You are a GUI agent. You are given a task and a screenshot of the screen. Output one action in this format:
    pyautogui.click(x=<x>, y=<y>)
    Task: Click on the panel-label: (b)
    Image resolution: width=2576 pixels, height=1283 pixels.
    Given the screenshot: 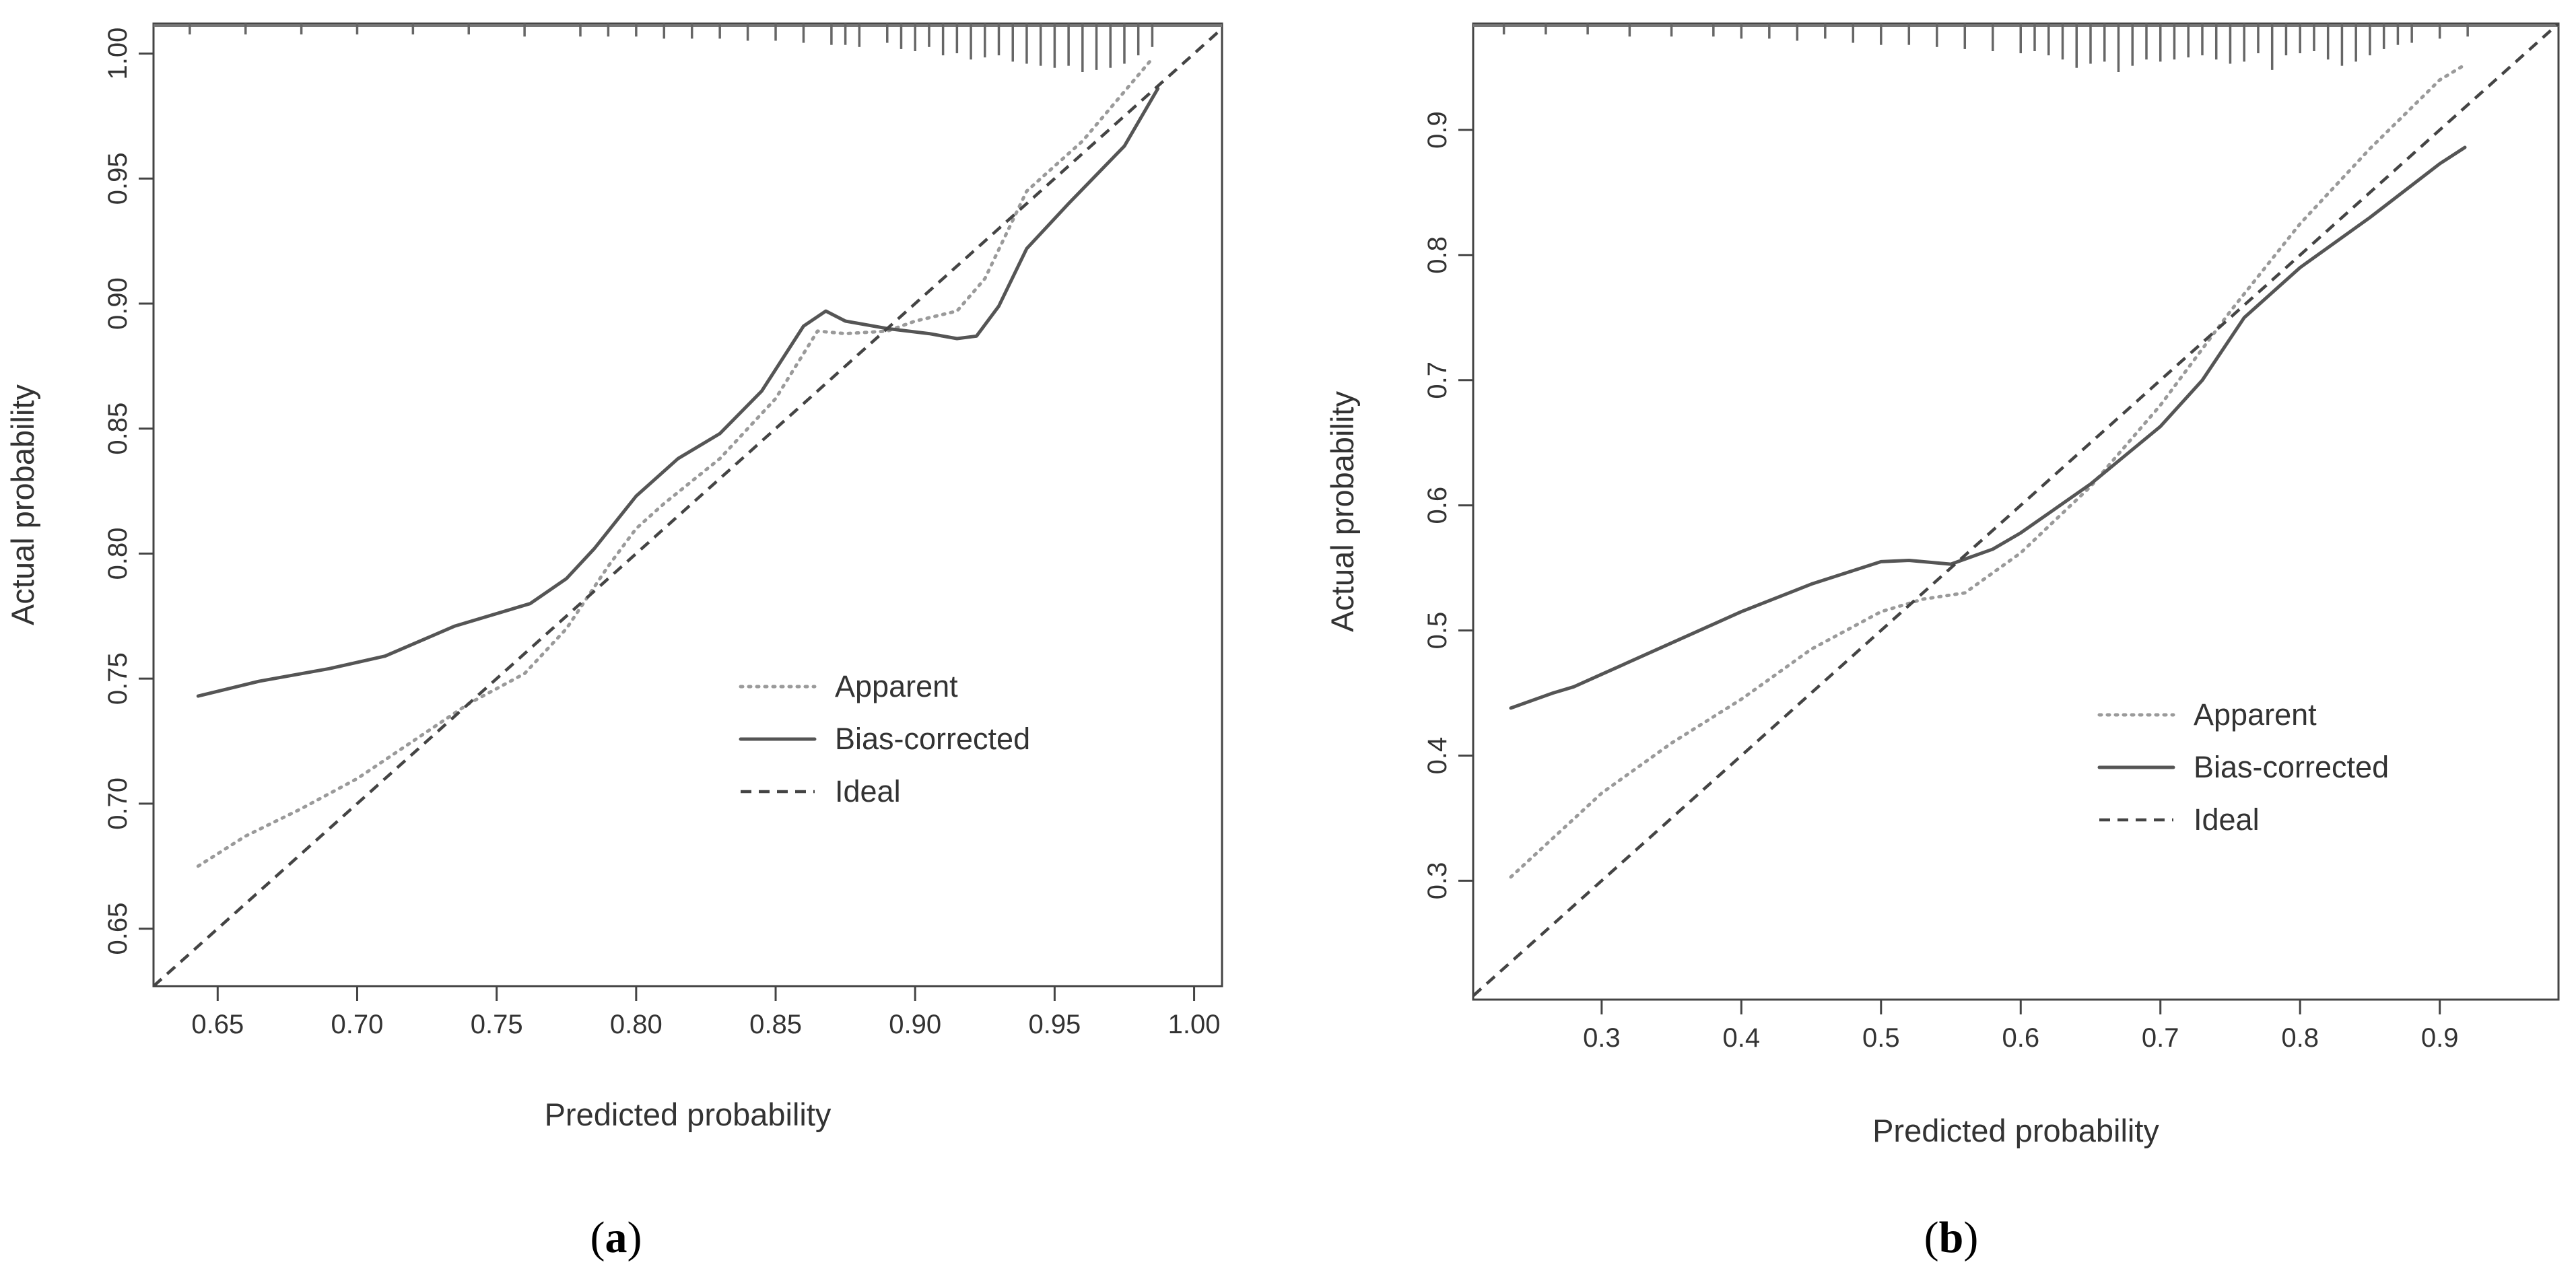 What is the action you would take?
    pyautogui.click(x=1951, y=1237)
    